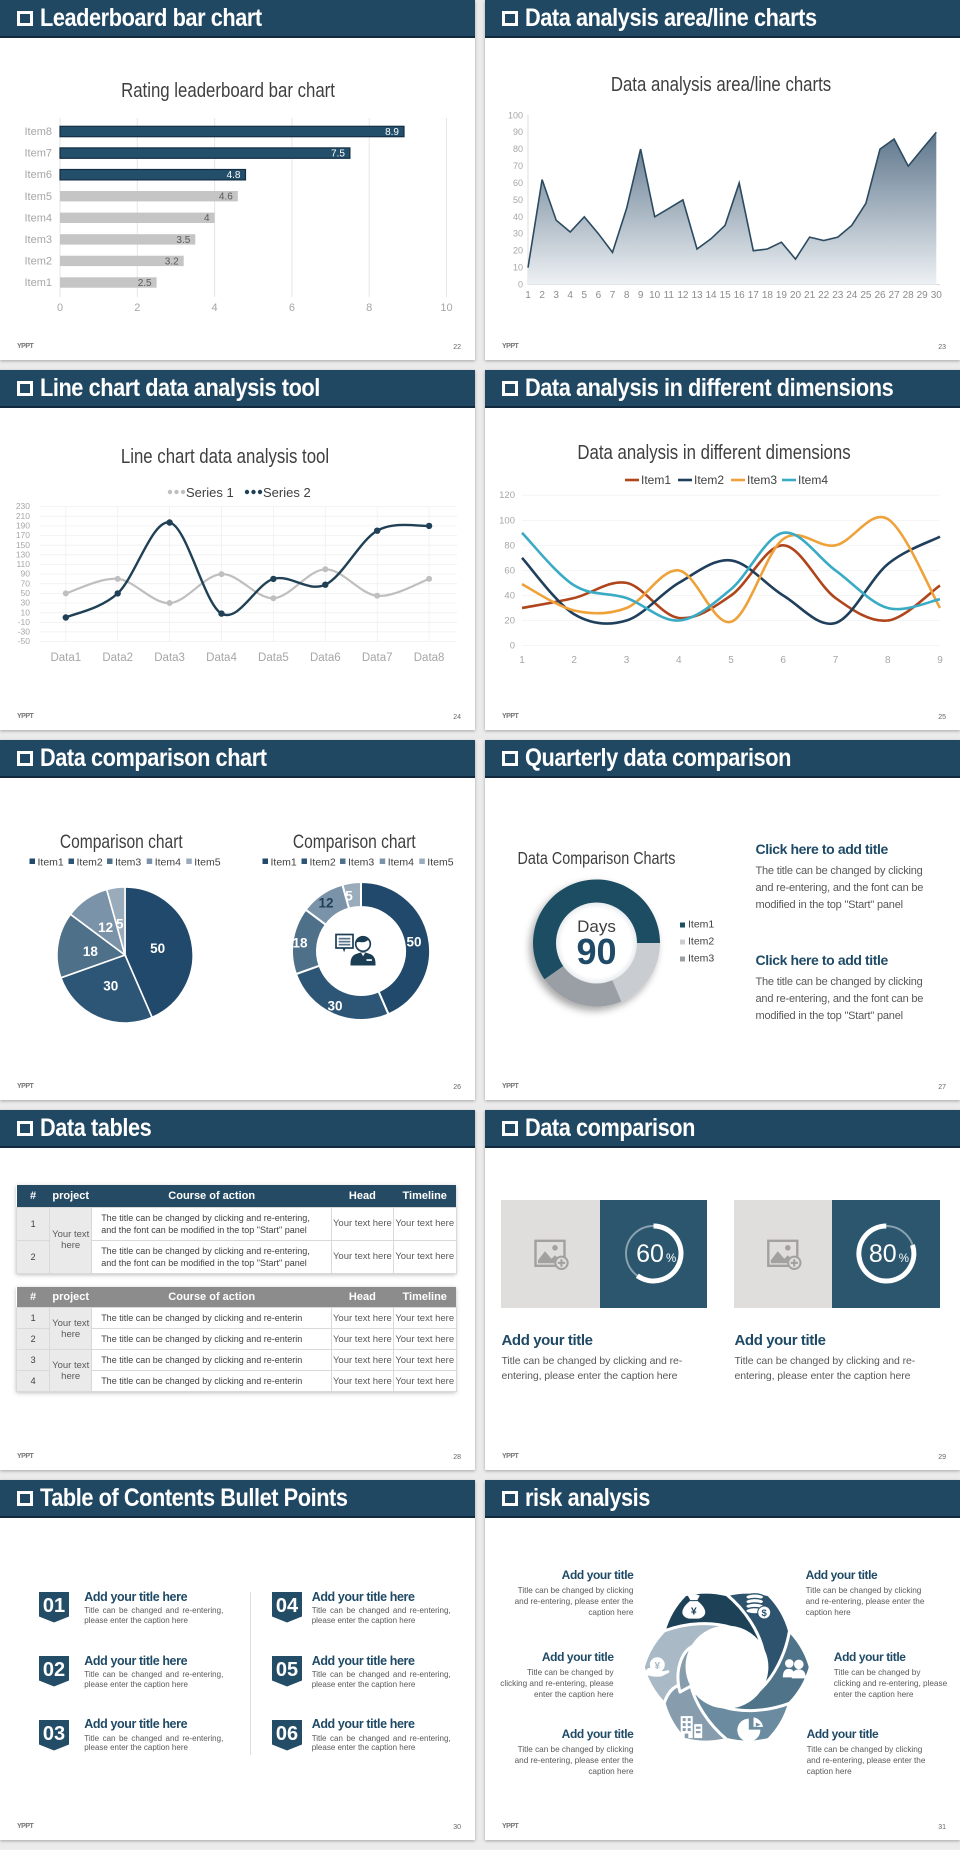 Image resolution: width=960 pixels, height=1850 pixels. What do you see at coordinates (754, 295) in the screenshot?
I see `svg-text: 17` at bounding box center [754, 295].